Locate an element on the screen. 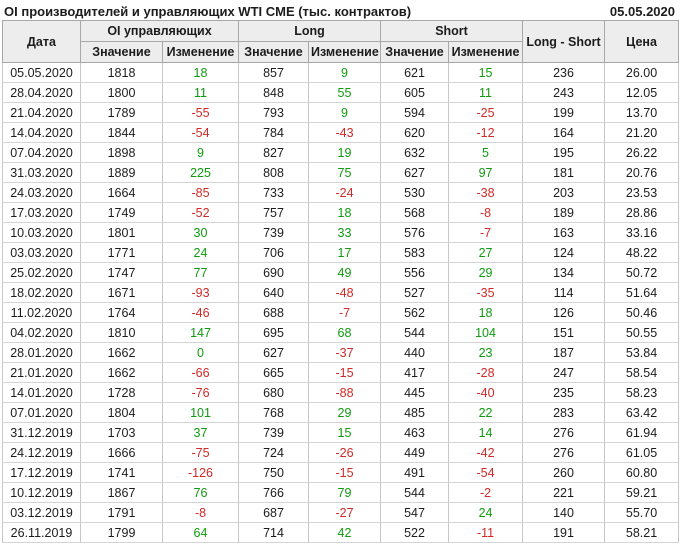 The width and height of the screenshot is (680, 548). long-short-cell: 163 is located at coordinates (564, 232).